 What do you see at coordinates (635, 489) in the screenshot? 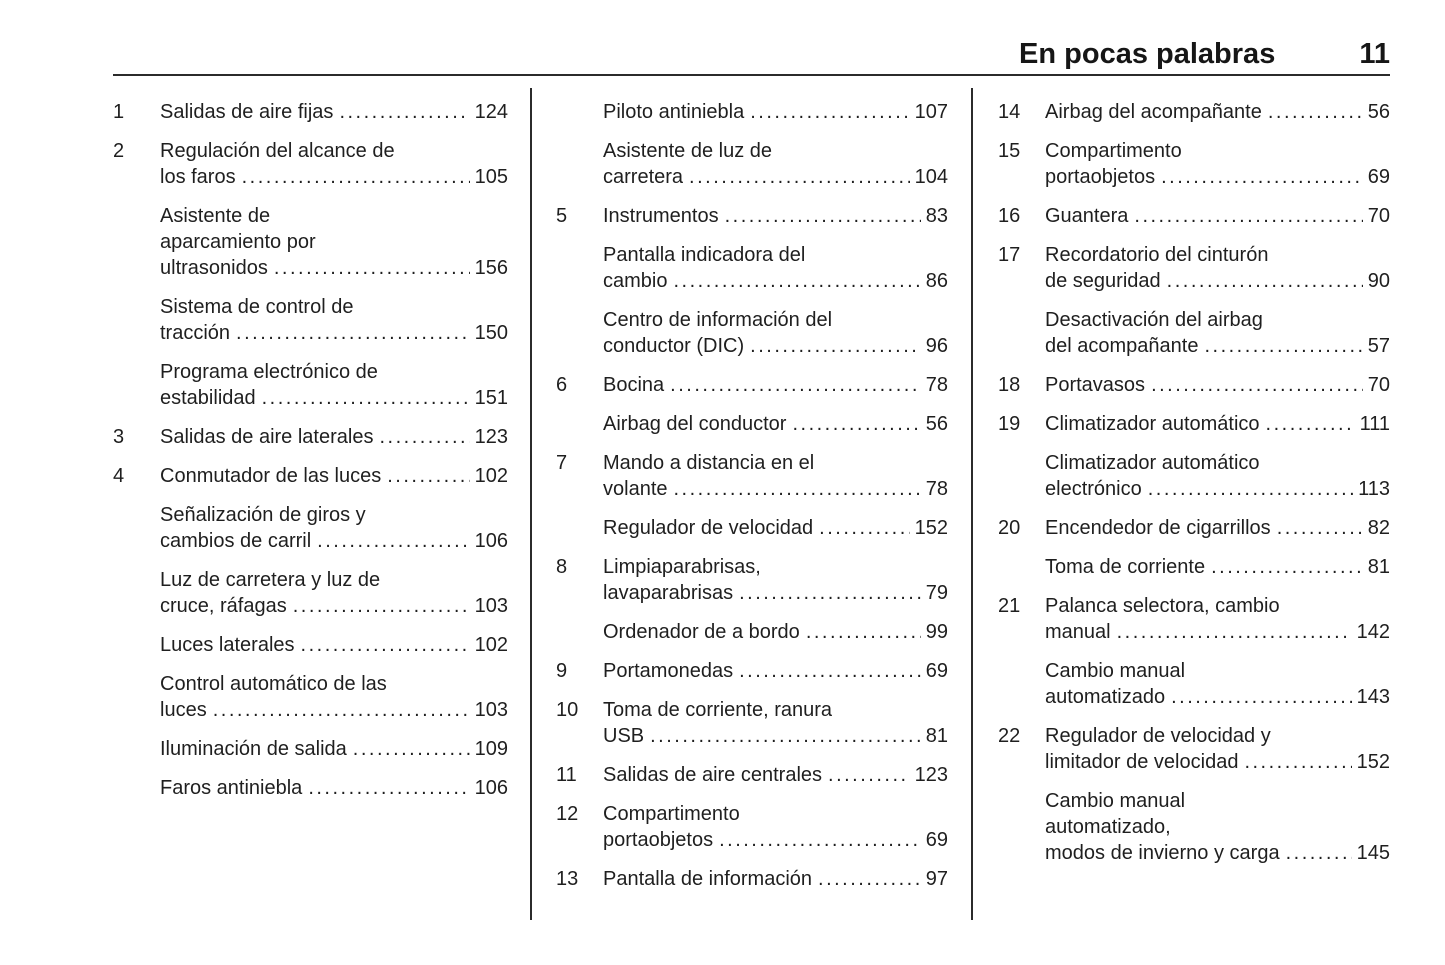
I see `entry-label-line: volante` at bounding box center [635, 489].